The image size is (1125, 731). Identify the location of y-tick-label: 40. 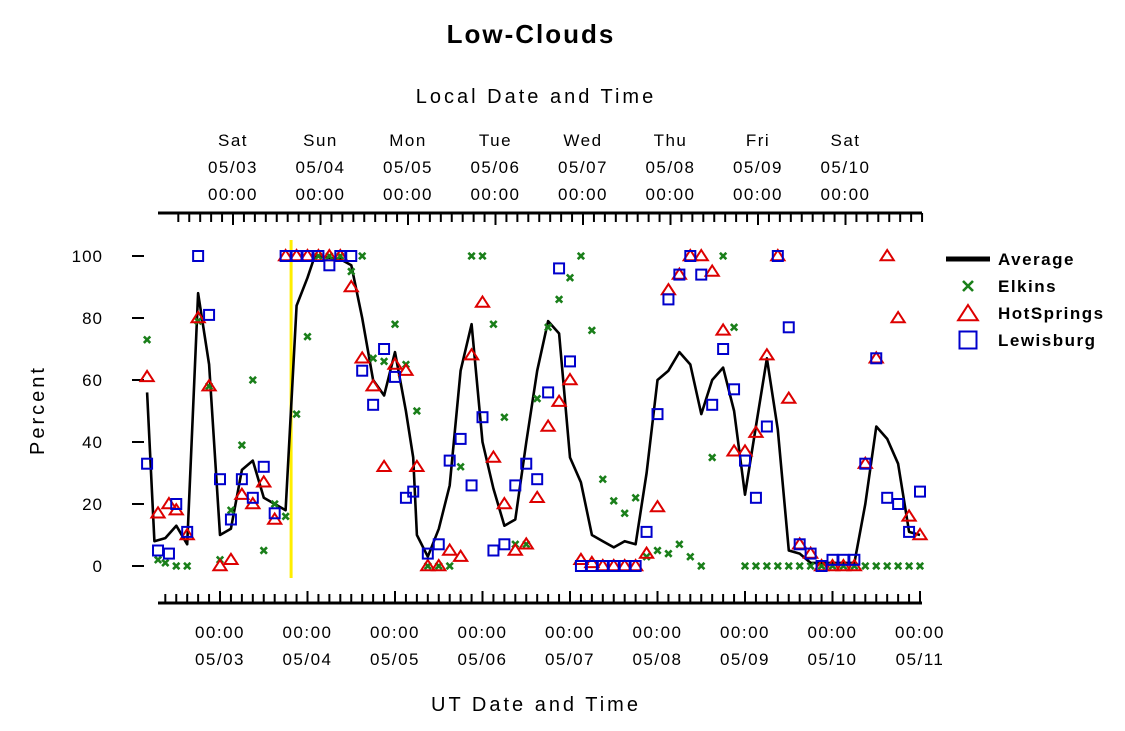
(92, 442).